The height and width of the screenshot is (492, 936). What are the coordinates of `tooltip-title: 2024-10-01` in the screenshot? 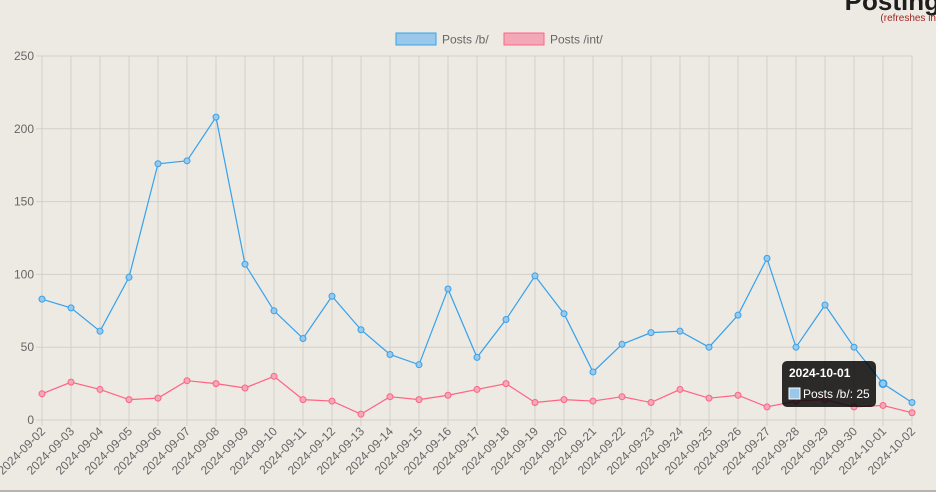 It's located at (820, 373).